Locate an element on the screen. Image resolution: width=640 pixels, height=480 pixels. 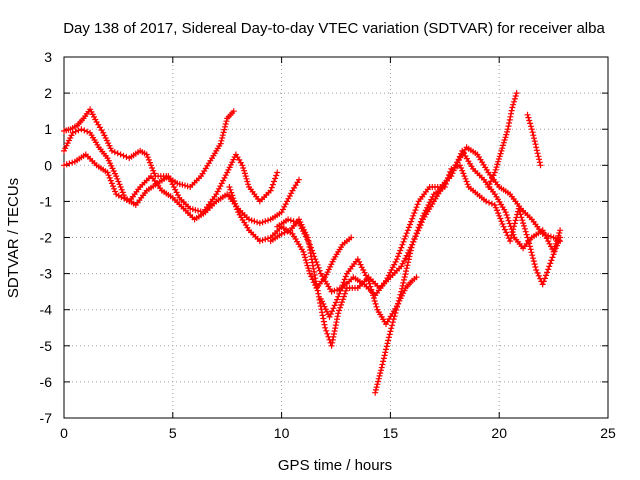
x-tick-label: 10 is located at coordinates (282, 433).